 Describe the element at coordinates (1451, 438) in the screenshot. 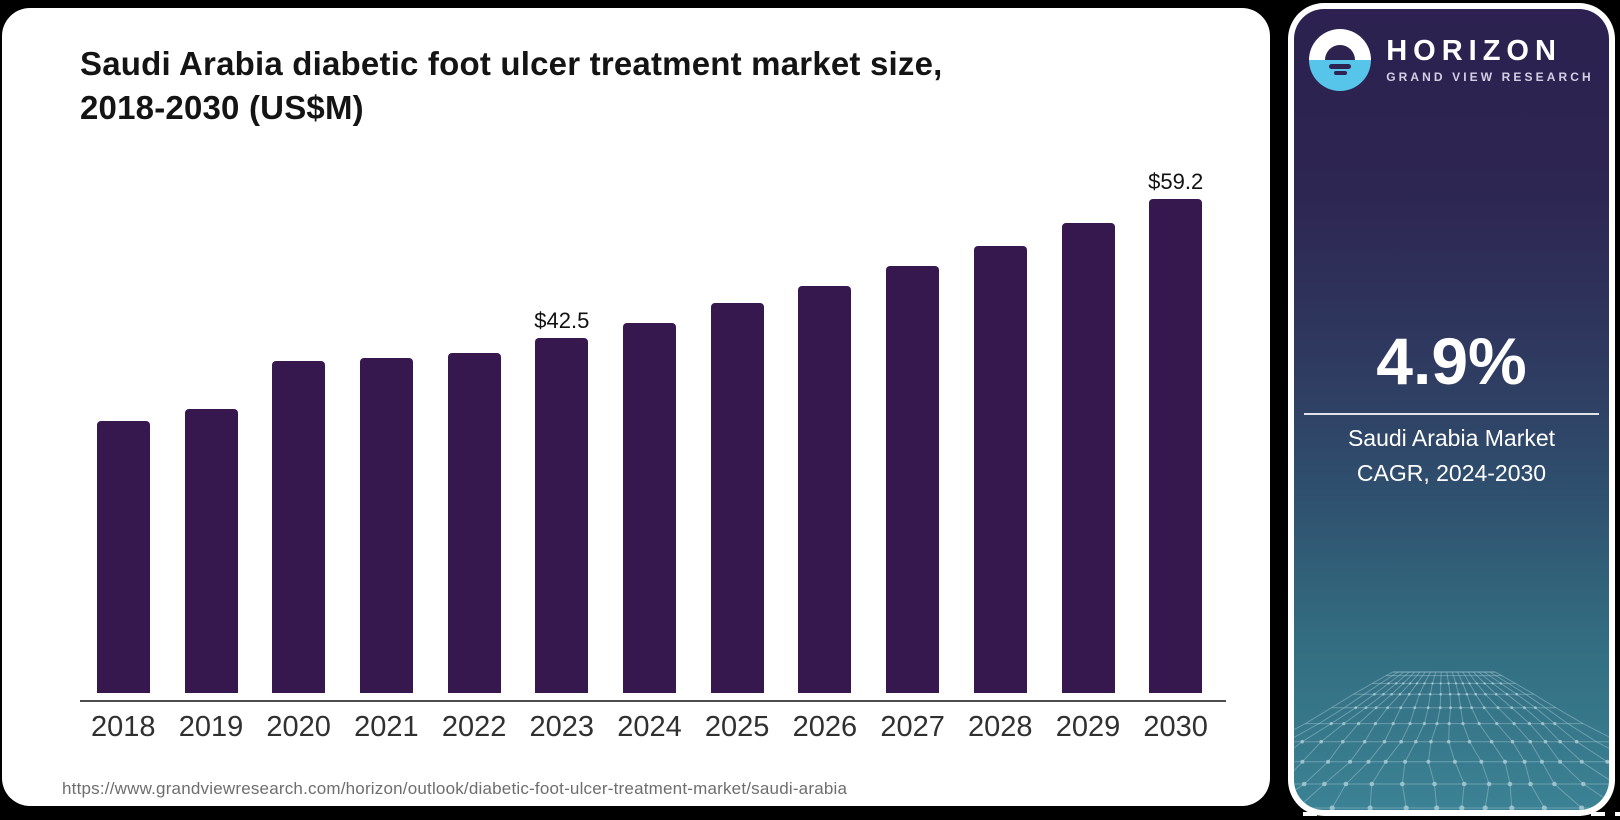

I see `cagr-caption-line1: Saudi Arabia Market` at that location.